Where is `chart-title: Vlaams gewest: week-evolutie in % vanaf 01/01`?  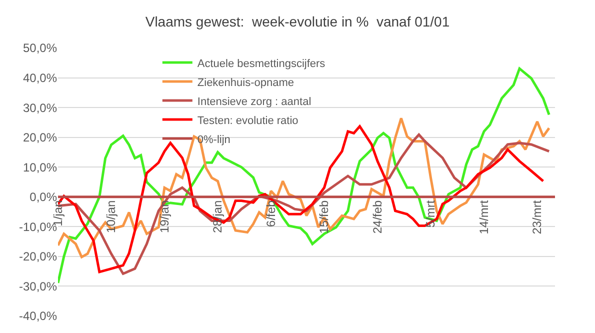
chart-title: Vlaams gewest: week-evolutie in % vanaf 01/01 is located at coordinates (297, 21).